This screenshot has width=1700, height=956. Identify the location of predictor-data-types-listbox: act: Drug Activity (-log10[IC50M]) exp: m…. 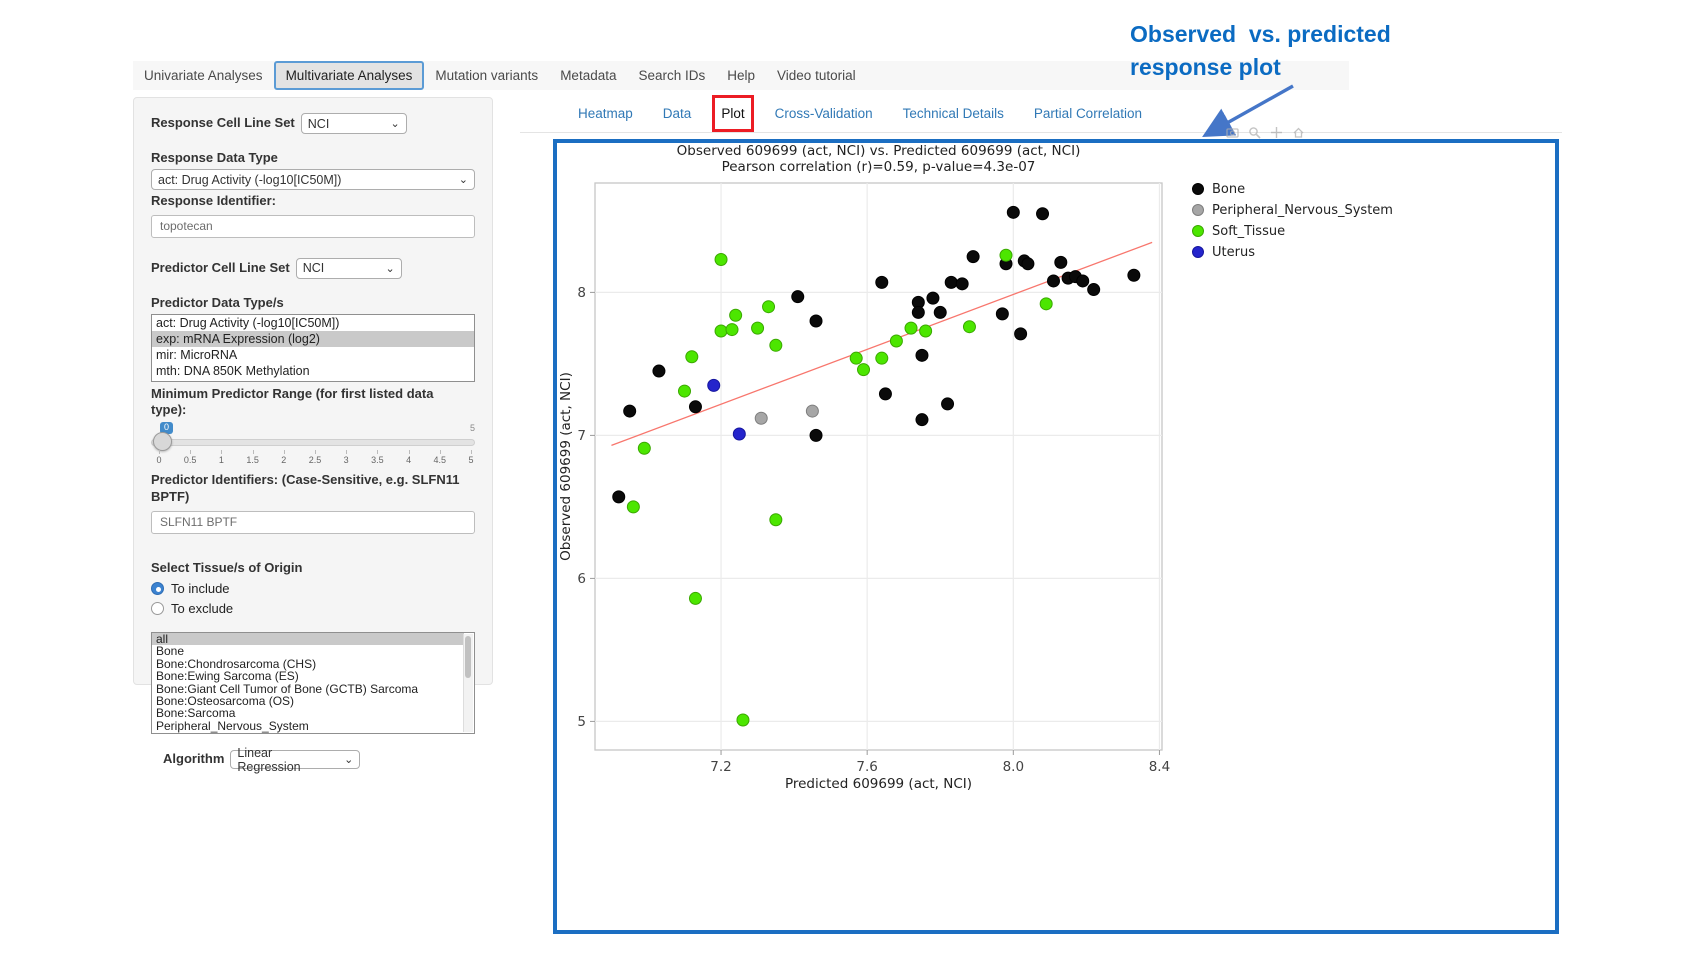
(313, 347).